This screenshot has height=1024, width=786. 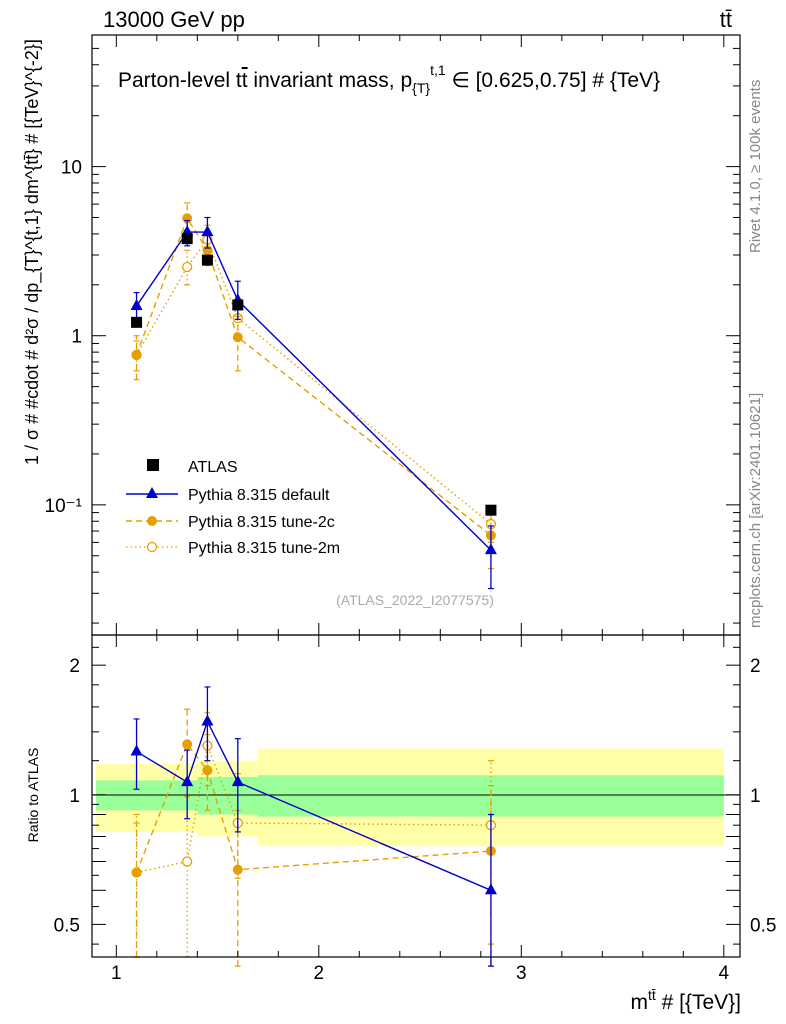 What do you see at coordinates (33, 795) in the screenshot?
I see `ratio-y-axis-label: Ratio to ATLAS` at bounding box center [33, 795].